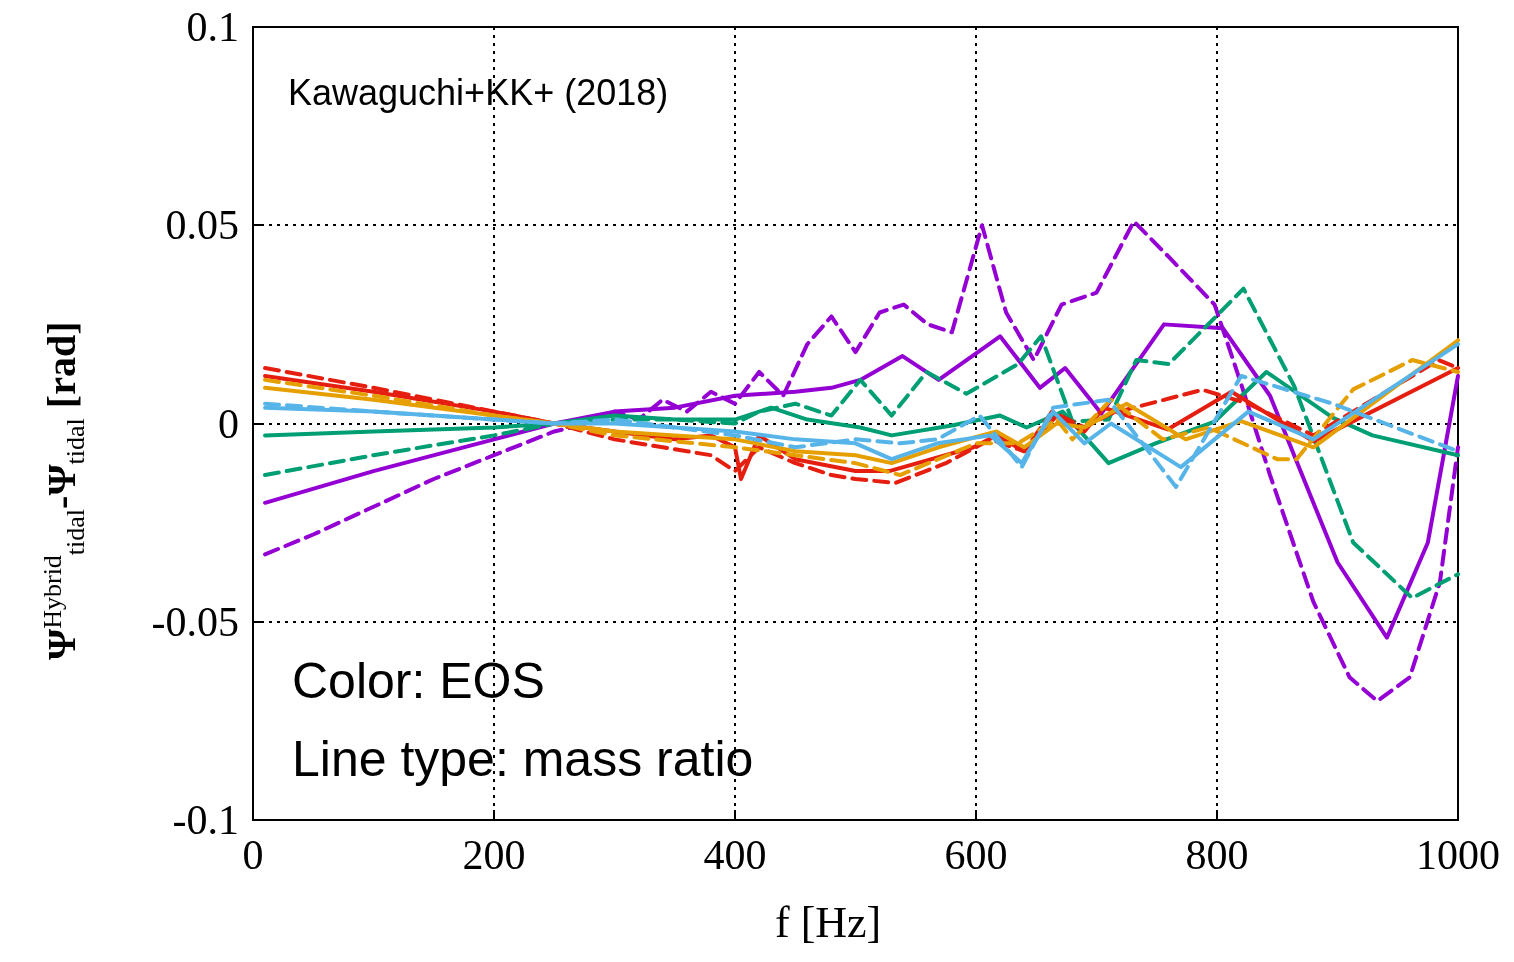  I want to click on x-tick-label: 600, so click(976, 855).